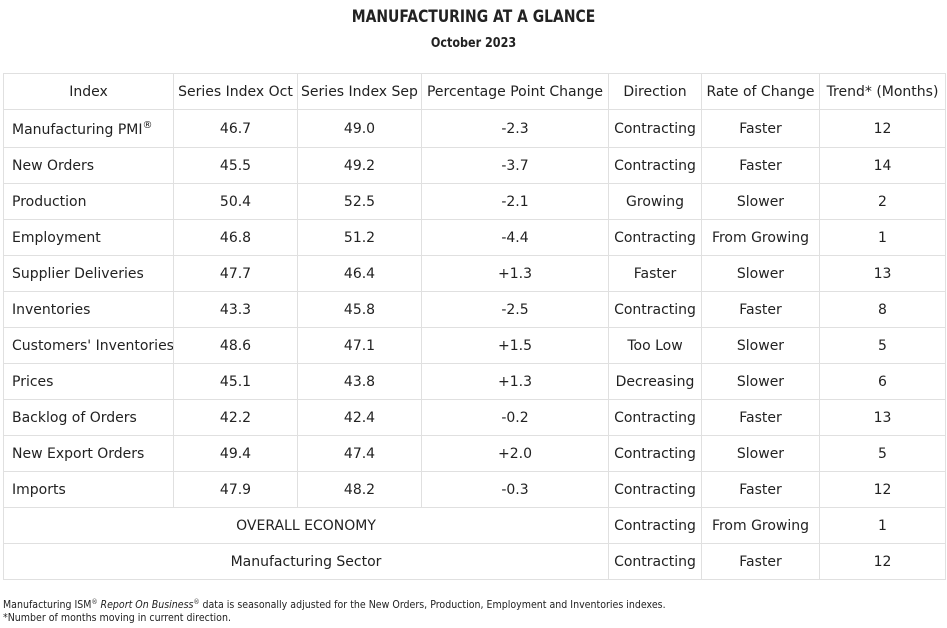 Image resolution: width=947 pixels, height=628 pixels. Describe the element at coordinates (235, 237) in the screenshot. I see `row-oct: 46.8` at that location.